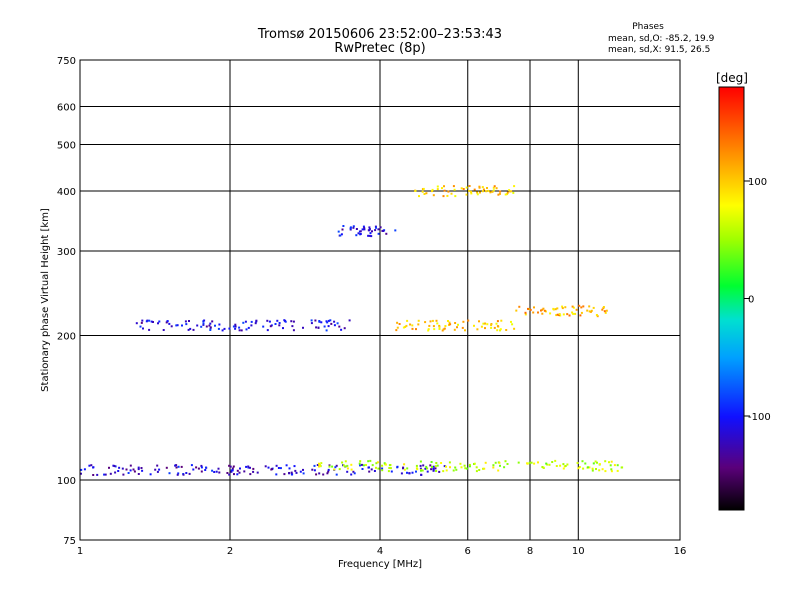 The height and width of the screenshot is (600, 800). Describe the element at coordinates (80, 551) in the screenshot. I see `x-tick-label: 1` at that location.